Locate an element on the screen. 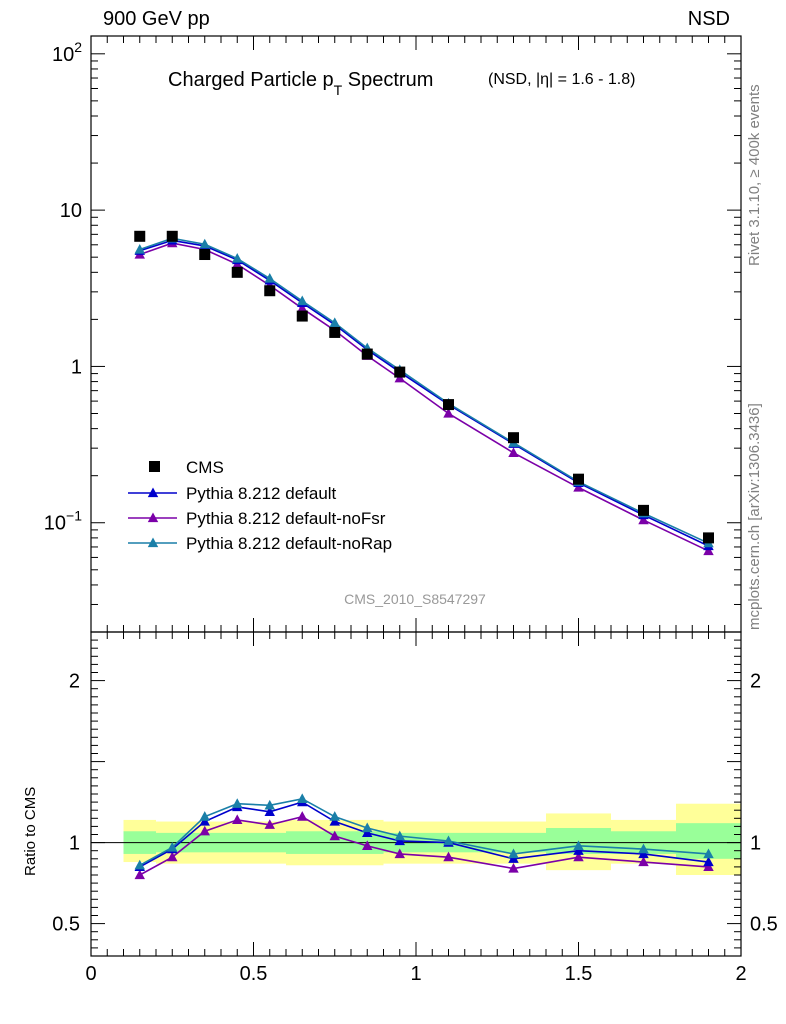 This screenshot has height=1024, width=786. chart-title: Charged Particle pT Spectrum is located at coordinates (300, 83).